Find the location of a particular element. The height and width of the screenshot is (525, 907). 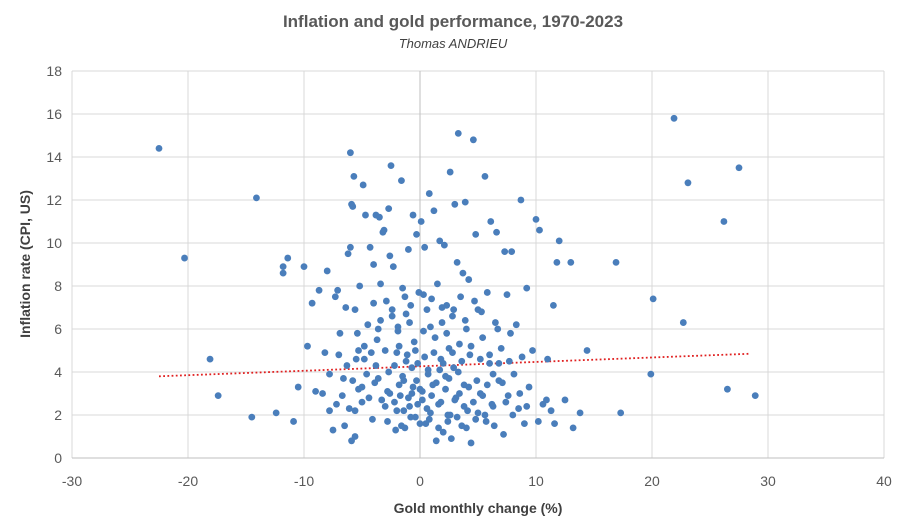

x-tick-label: -20 is located at coordinates (188, 481).